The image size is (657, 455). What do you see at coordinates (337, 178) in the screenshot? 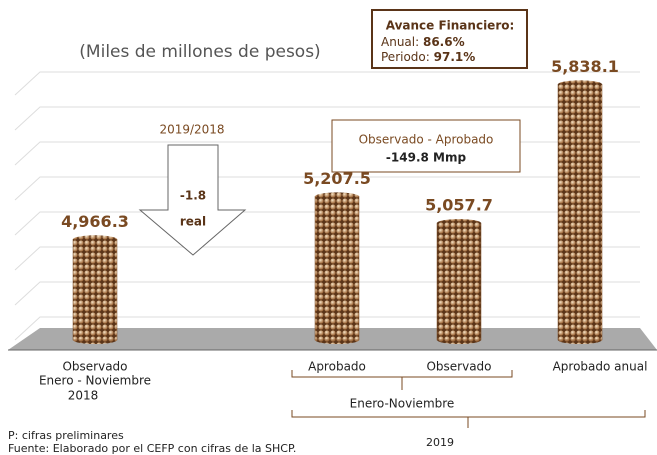
I see `value-label: 5,207.5` at bounding box center [337, 178].